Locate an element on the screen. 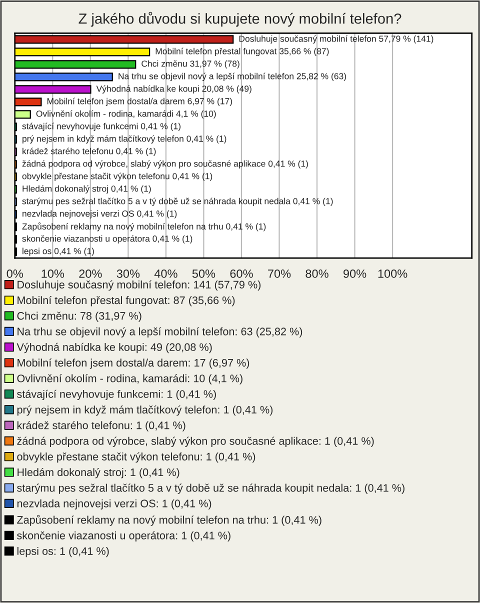 The height and width of the screenshot is (603, 480). x-tick-label: 100% is located at coordinates (393, 274).